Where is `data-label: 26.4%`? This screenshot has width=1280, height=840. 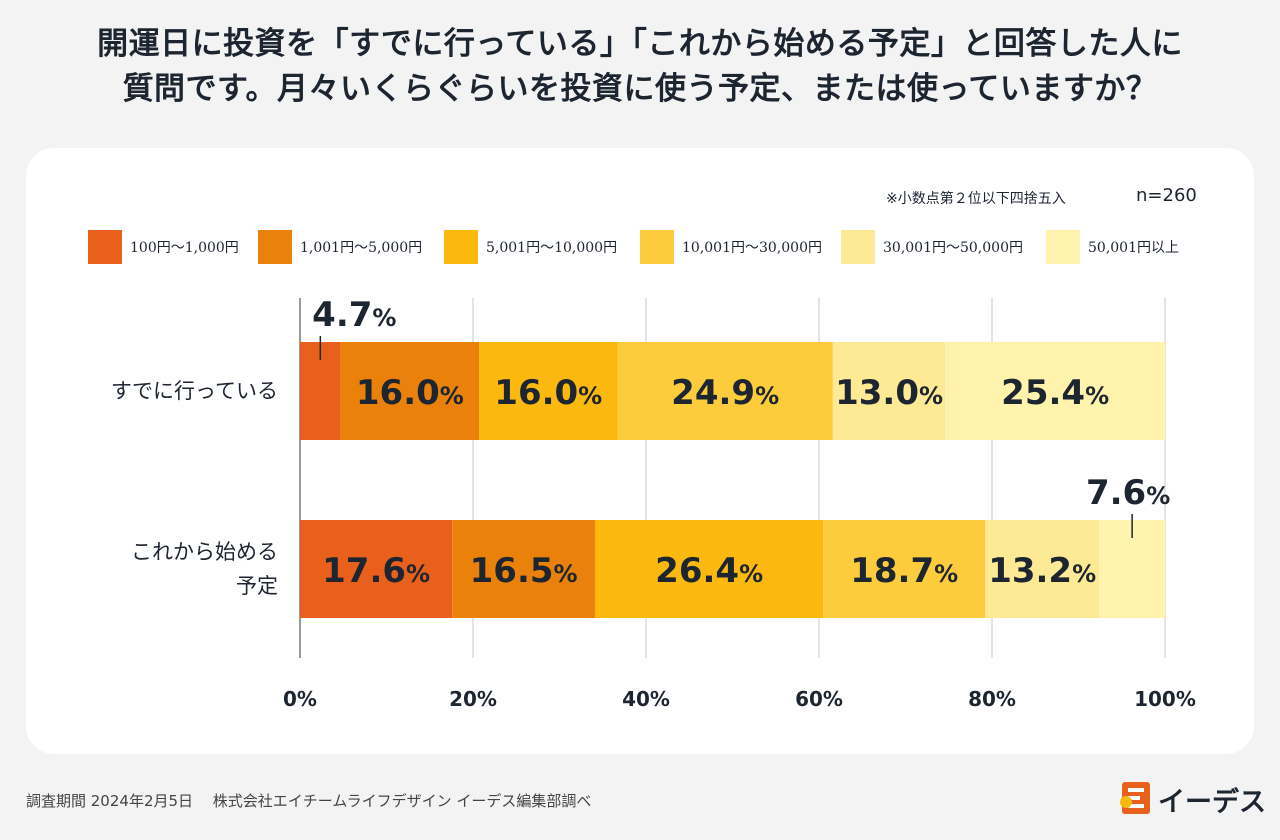 data-label: 26.4% is located at coordinates (709, 571).